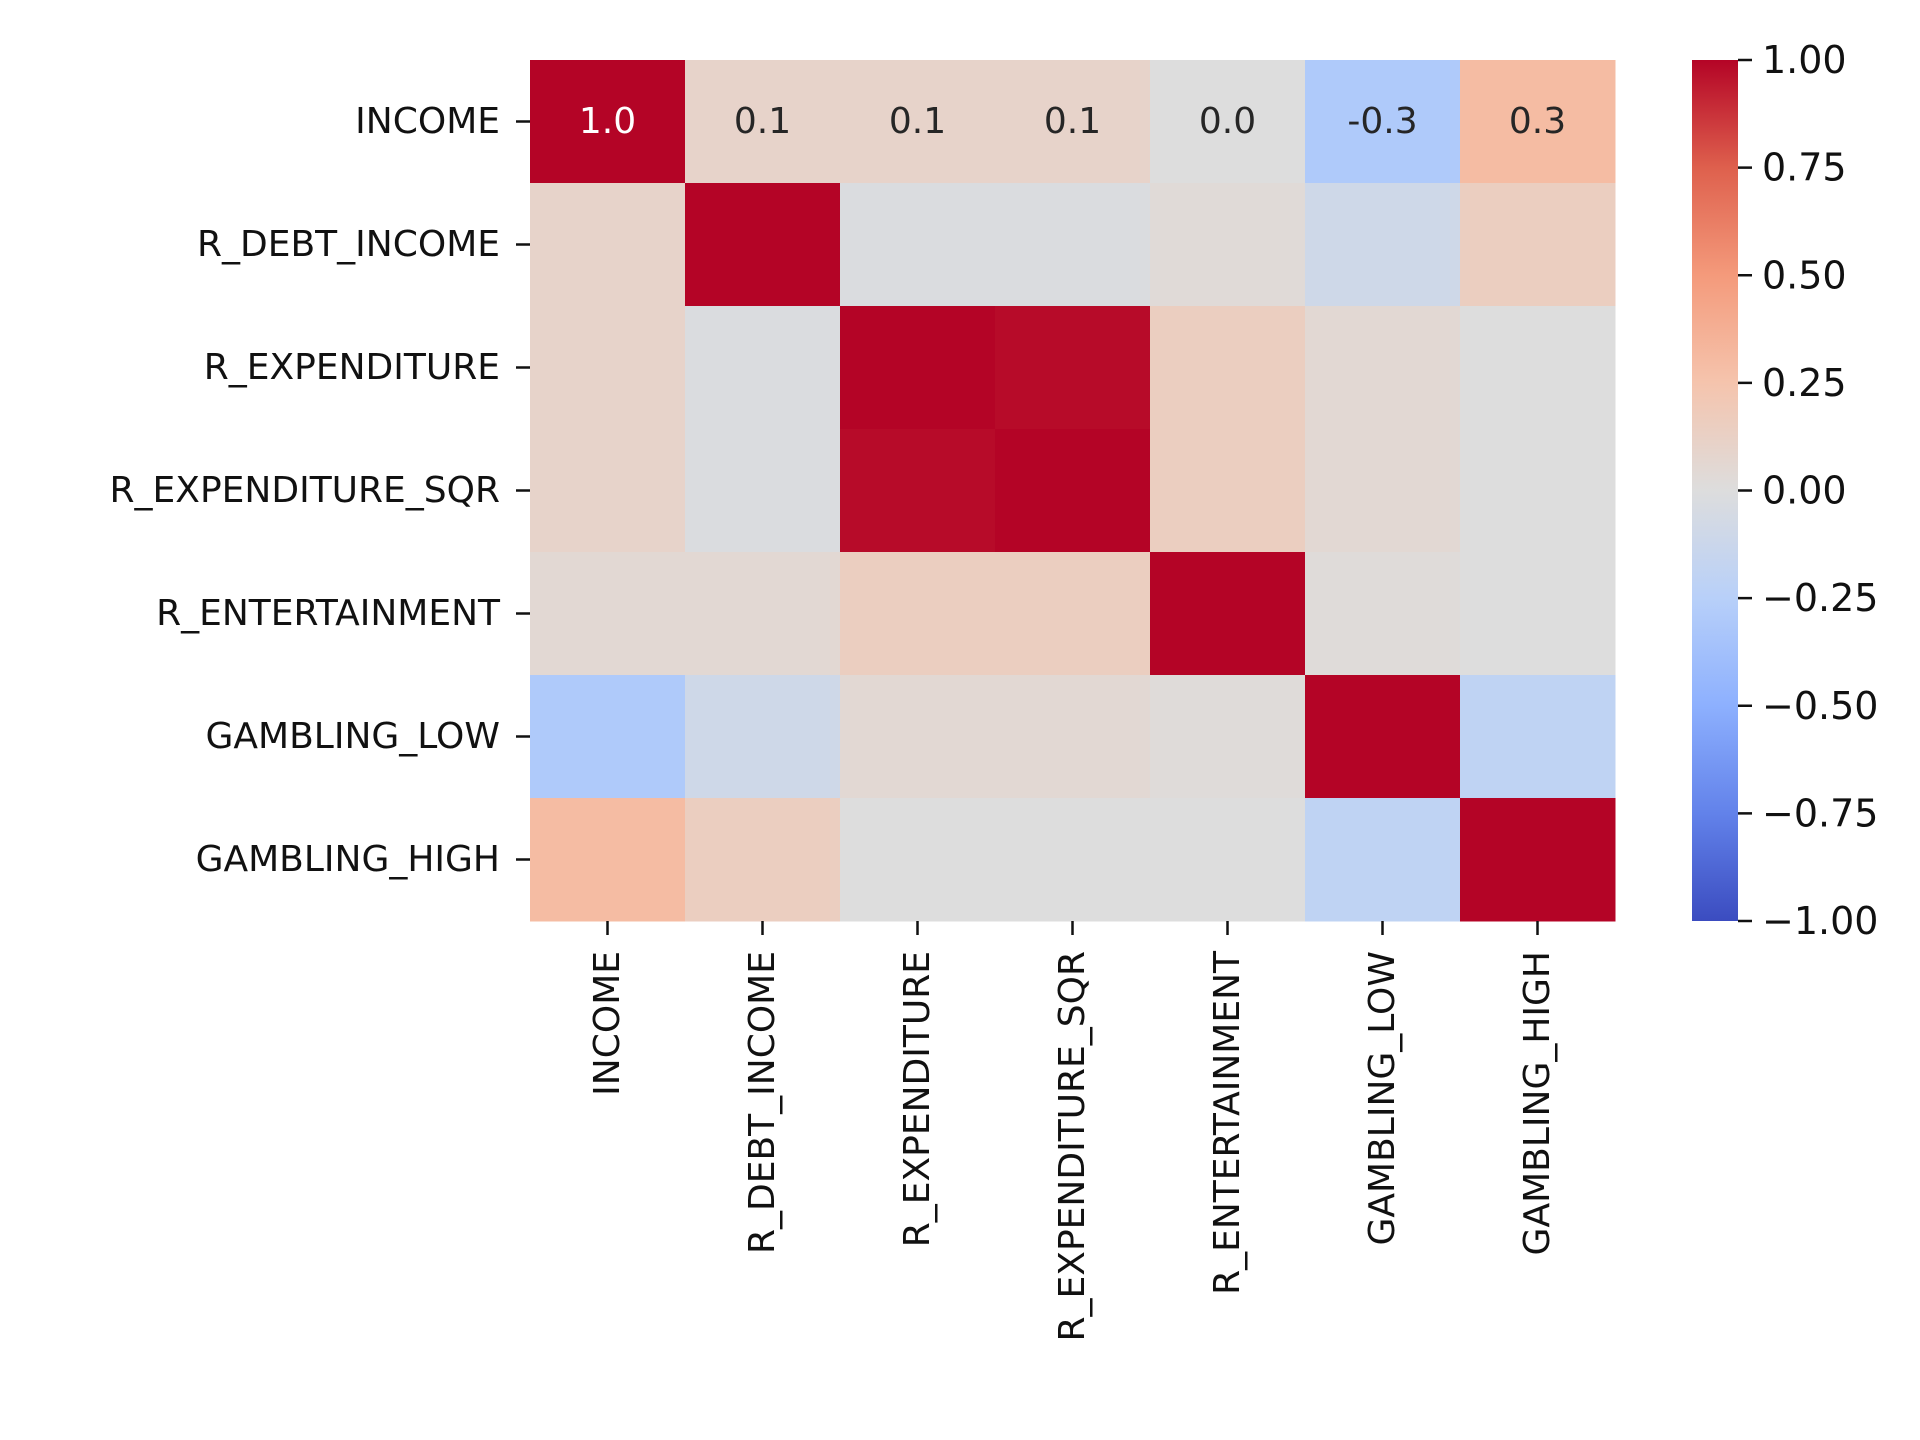 The image size is (1920, 1440). Describe the element at coordinates (1227, 121) in the screenshot. I see `cell-annotation: 0.0` at that location.